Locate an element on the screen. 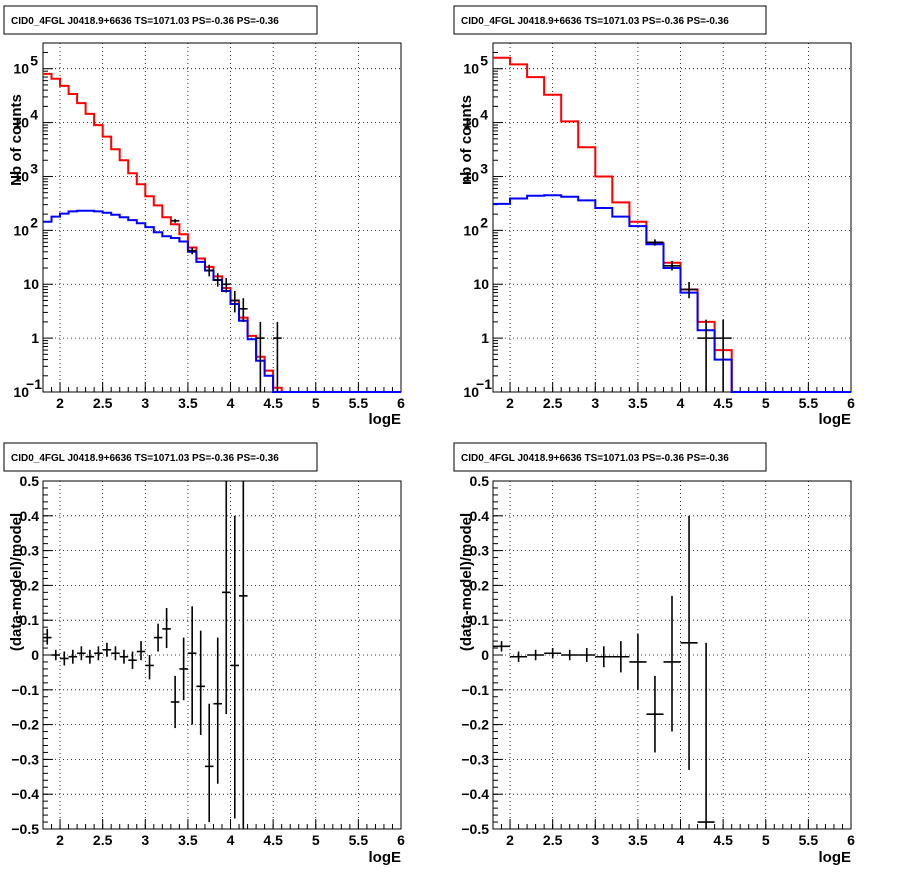 The height and width of the screenshot is (875, 898). y-axis-label: Nb of counts is located at coordinates (16, 140).